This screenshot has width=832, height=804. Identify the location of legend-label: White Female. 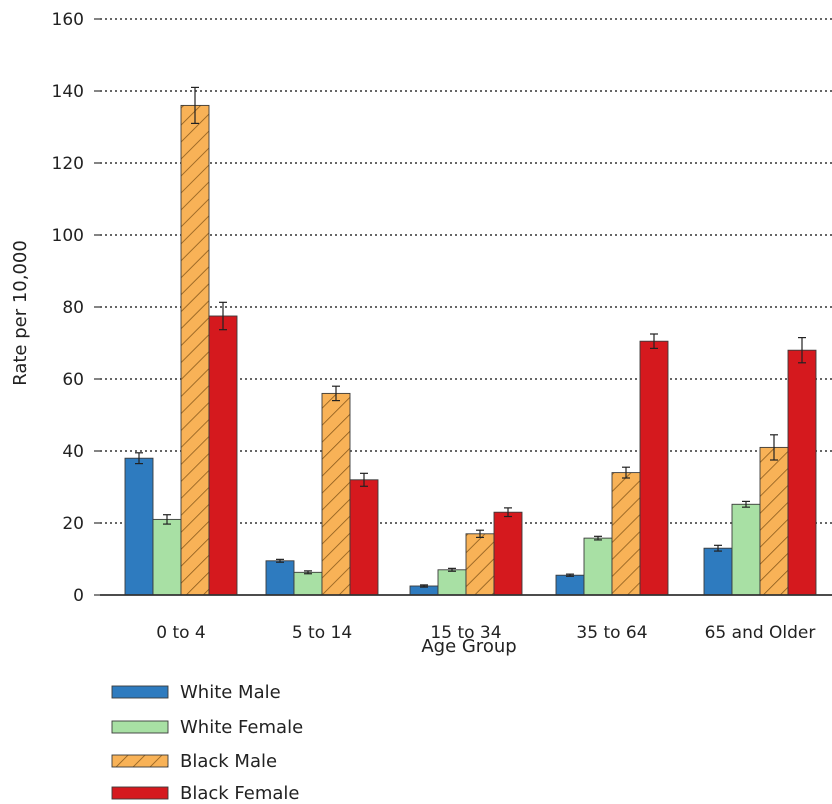
(241, 727).